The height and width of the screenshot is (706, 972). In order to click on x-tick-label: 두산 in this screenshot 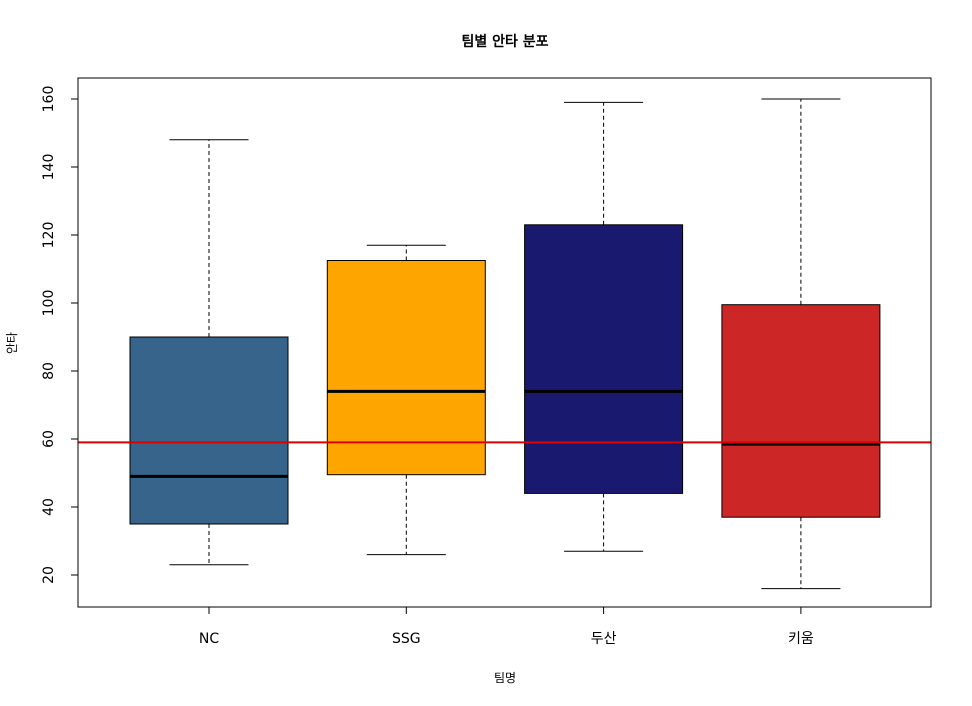, I will do `click(604, 639)`.